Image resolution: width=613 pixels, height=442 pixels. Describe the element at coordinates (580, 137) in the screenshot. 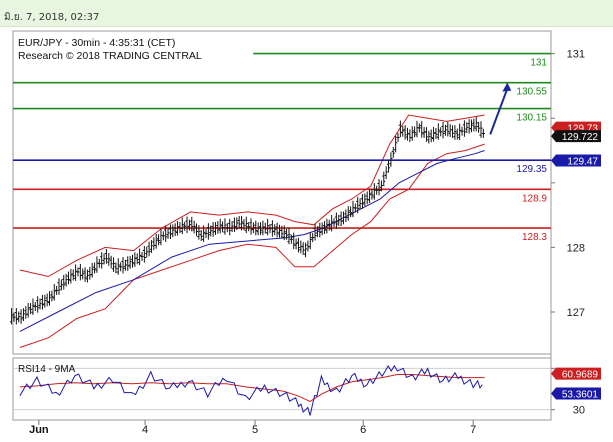

I see `price-badge-label: 129.722` at that location.